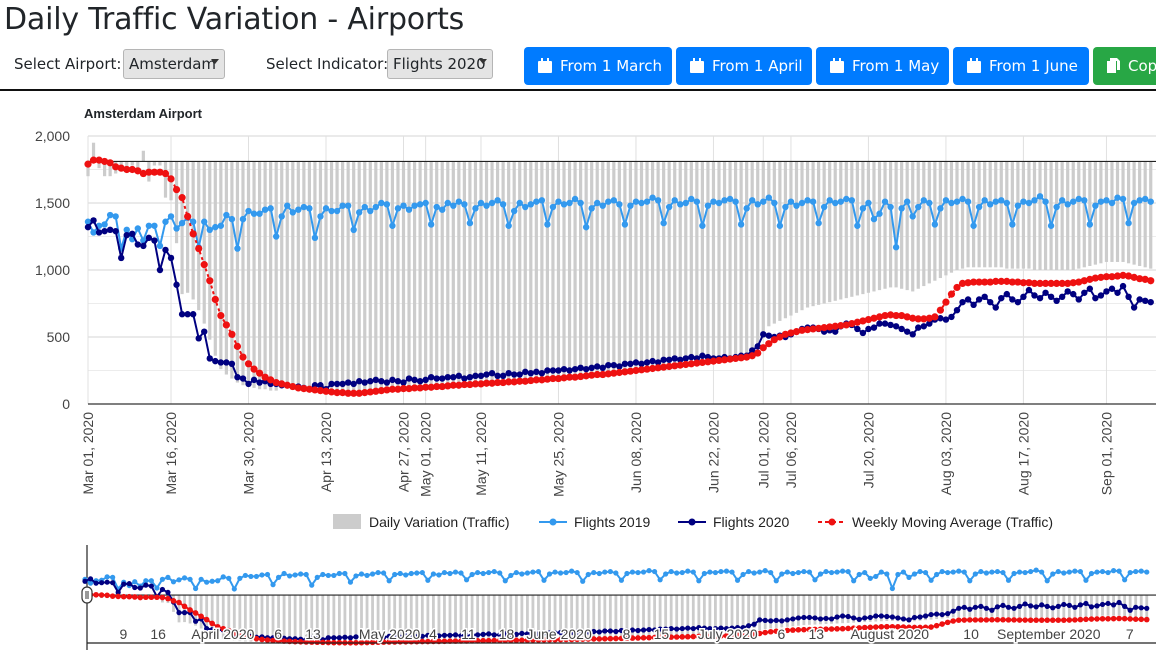 Image resolution: width=1156 pixels, height=650 pixels. I want to click on navigator-handle, so click(87, 595).